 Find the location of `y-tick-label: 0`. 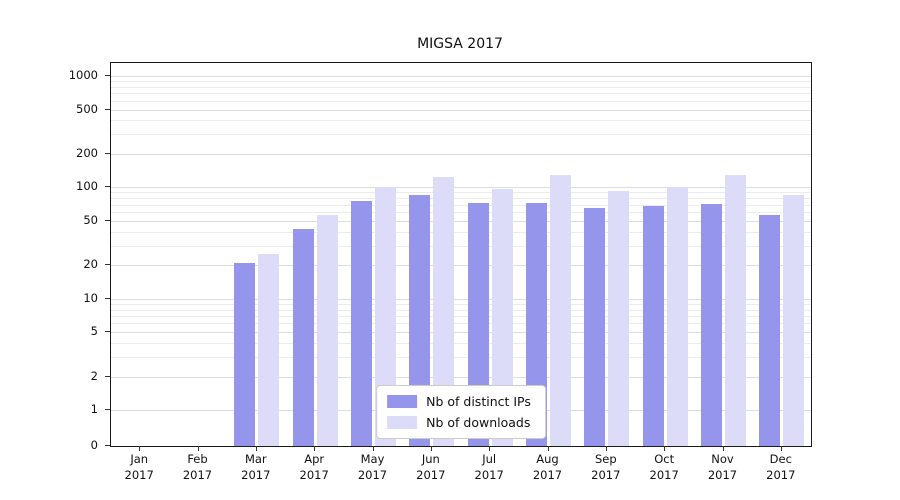

y-tick-label: 0 is located at coordinates (94, 445).